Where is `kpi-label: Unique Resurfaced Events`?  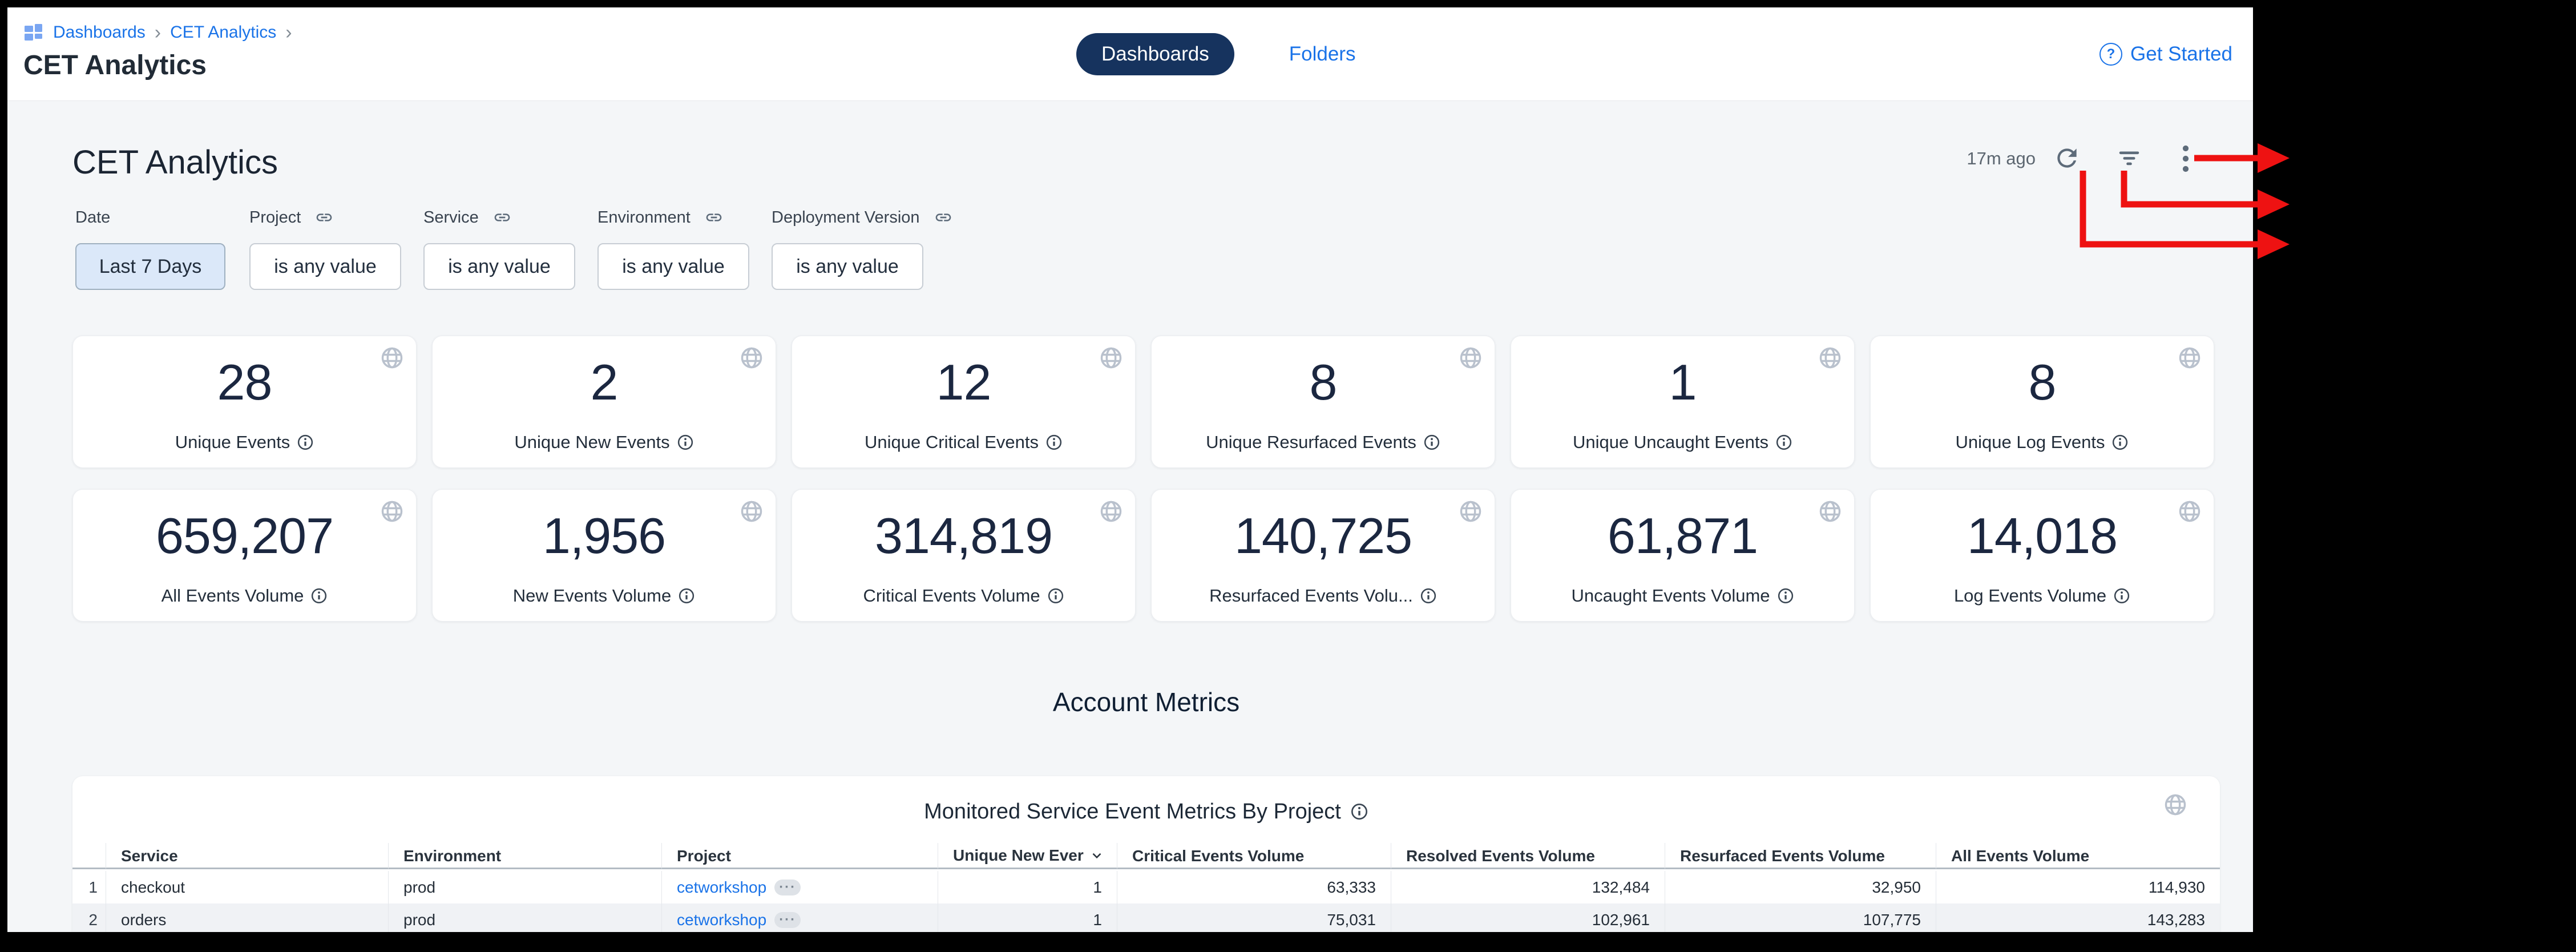
kpi-label: Unique Resurfaced Events is located at coordinates (1311, 442).